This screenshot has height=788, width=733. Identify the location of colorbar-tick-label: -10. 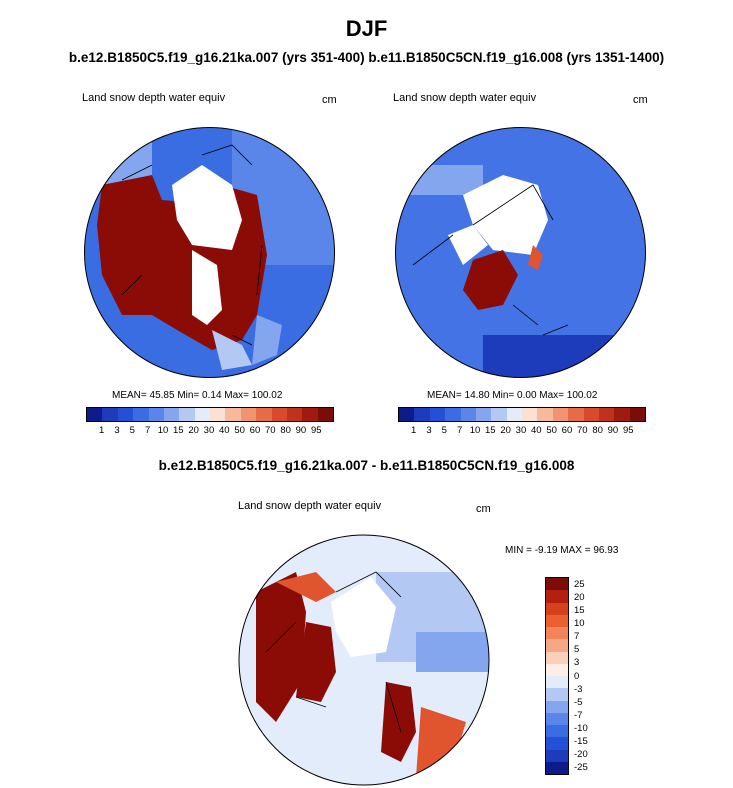
(581, 728).